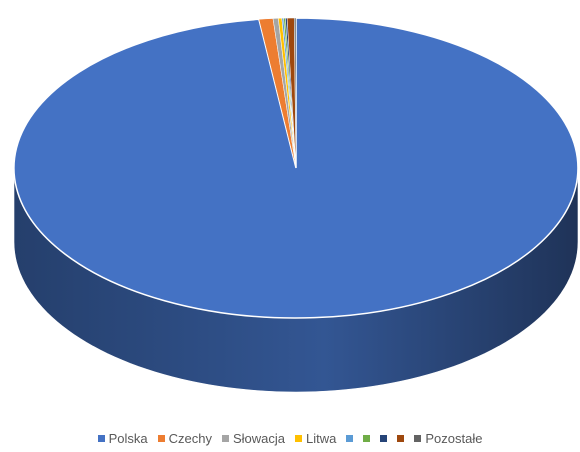 The width and height of the screenshot is (580, 452). I want to click on legend-label-8: Pozostałe, so click(454, 438).